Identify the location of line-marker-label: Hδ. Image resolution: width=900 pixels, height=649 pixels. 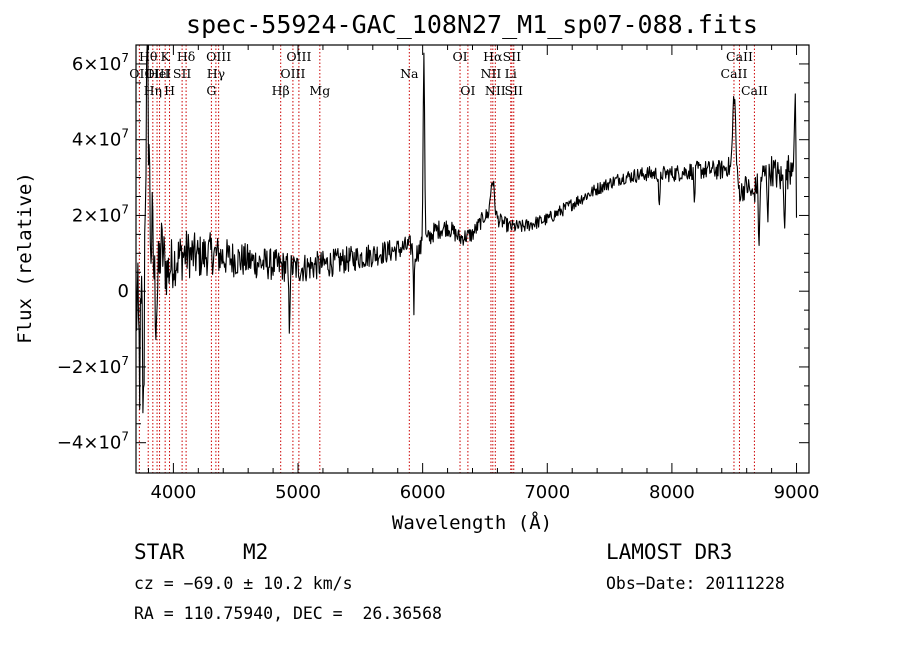
(186, 56).